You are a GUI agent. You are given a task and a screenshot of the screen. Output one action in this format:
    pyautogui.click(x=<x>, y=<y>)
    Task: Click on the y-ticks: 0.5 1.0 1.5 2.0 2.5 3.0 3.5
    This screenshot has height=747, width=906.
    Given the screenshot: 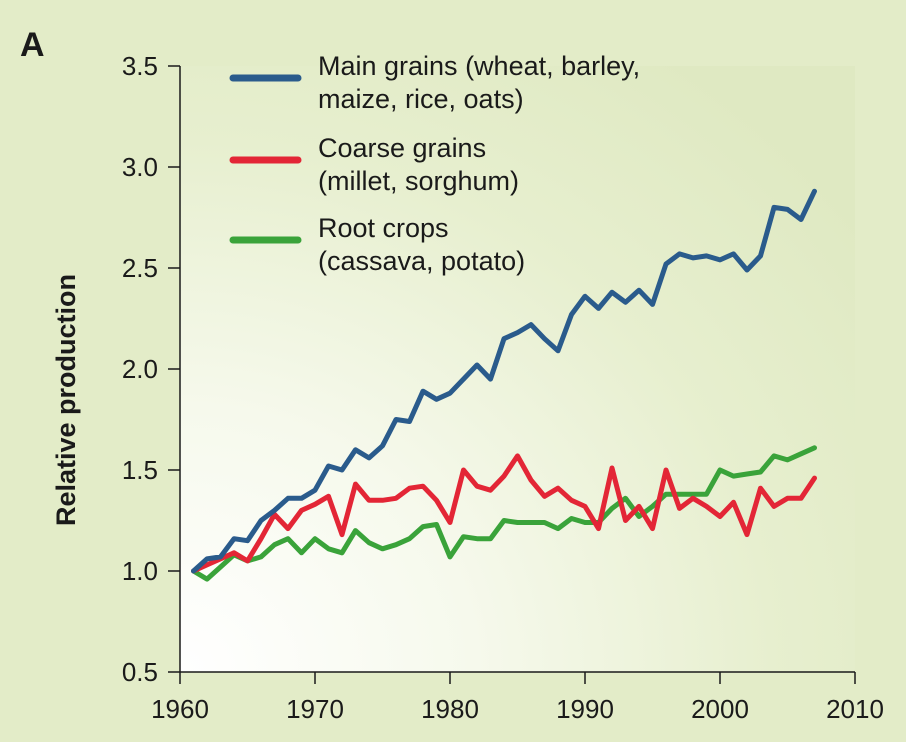 What is the action you would take?
    pyautogui.click(x=151, y=369)
    